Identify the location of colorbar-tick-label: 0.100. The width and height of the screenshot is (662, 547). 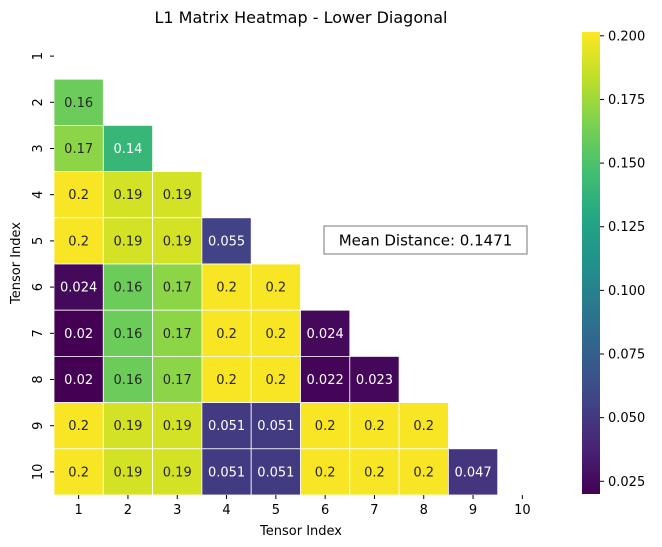
(626, 291).